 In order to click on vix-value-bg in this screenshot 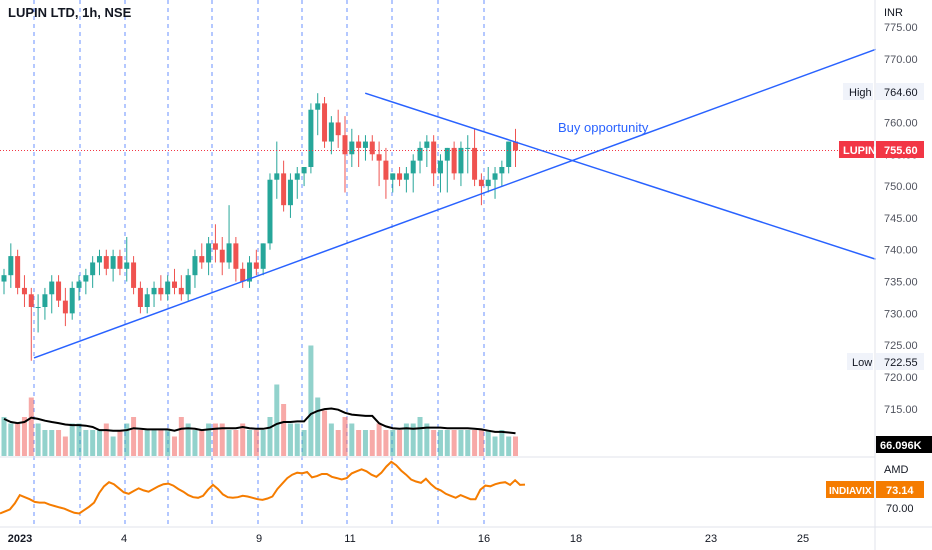, I will do `click(900, 489)`.